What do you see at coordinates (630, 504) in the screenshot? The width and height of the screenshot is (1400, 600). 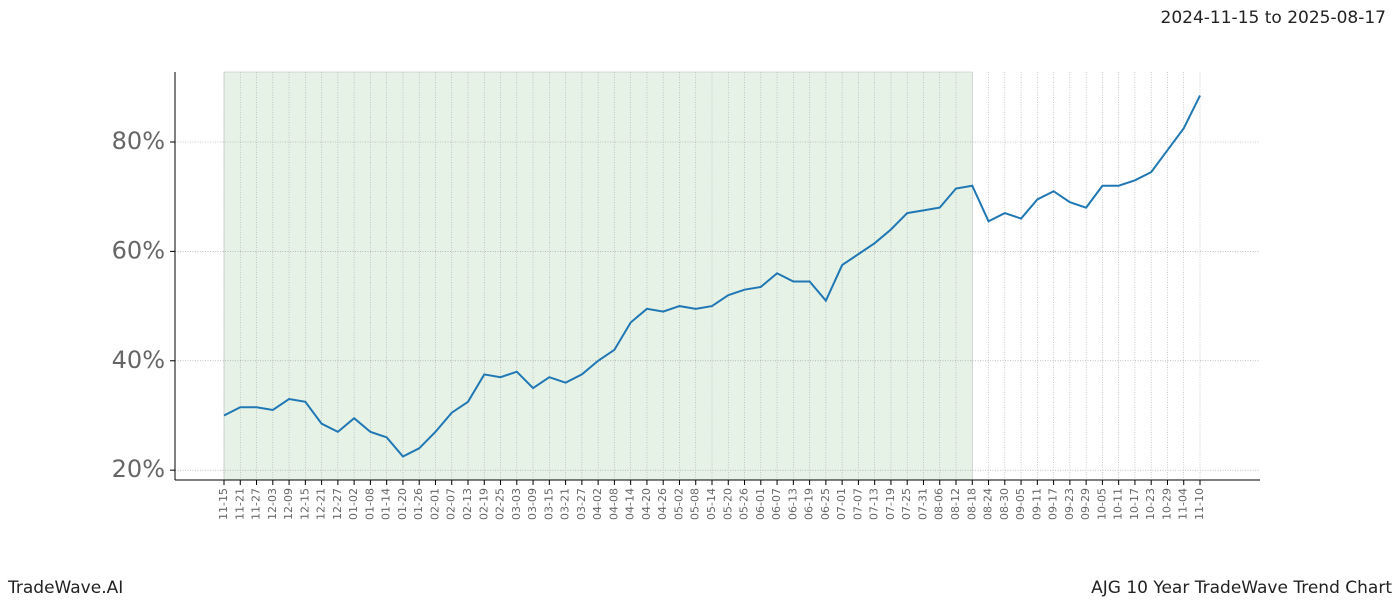 I see `x-tick-label: 04-14` at bounding box center [630, 504].